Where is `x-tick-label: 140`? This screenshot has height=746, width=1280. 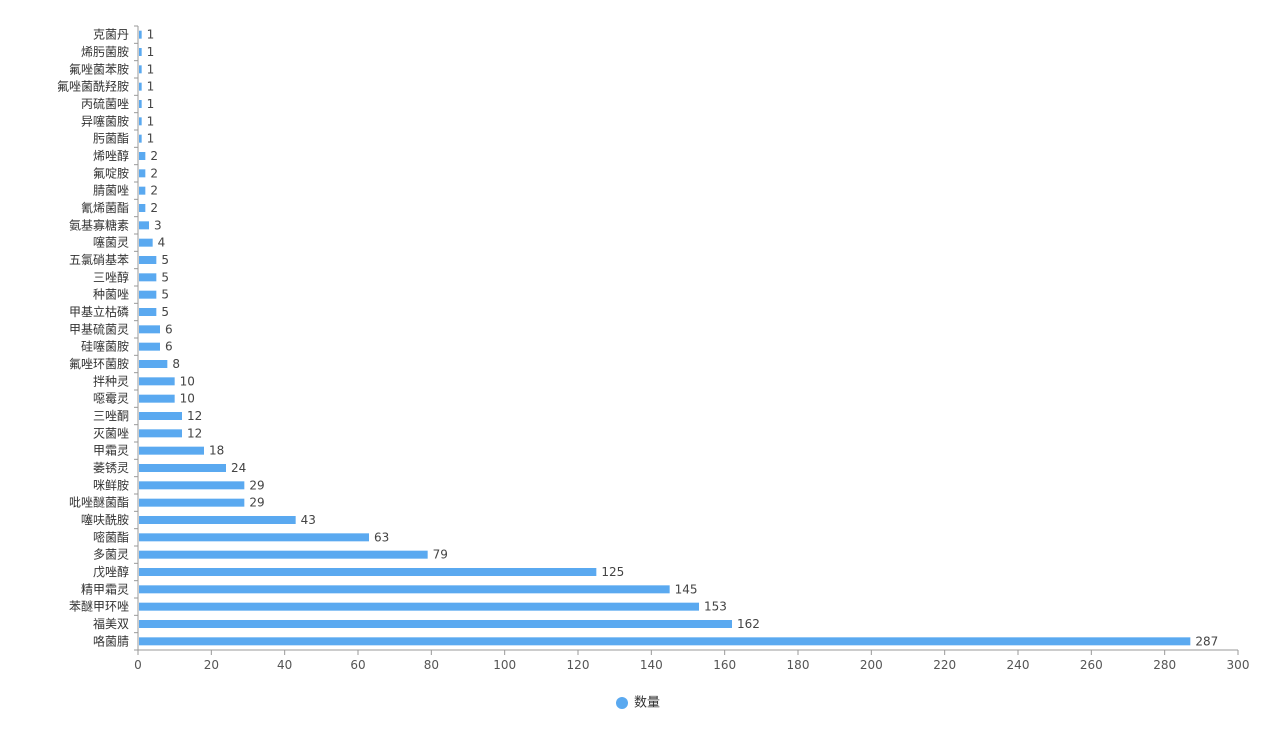 x-tick-label: 140 is located at coordinates (651, 665).